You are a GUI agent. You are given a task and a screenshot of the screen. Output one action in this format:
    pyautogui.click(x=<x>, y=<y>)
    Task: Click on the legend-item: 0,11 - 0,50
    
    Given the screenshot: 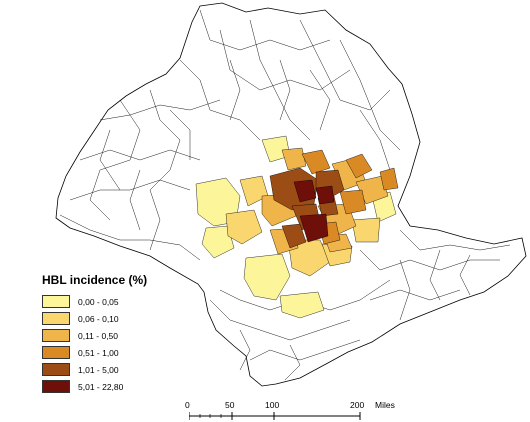 What is the action you would take?
    pyautogui.click(x=94, y=335)
    